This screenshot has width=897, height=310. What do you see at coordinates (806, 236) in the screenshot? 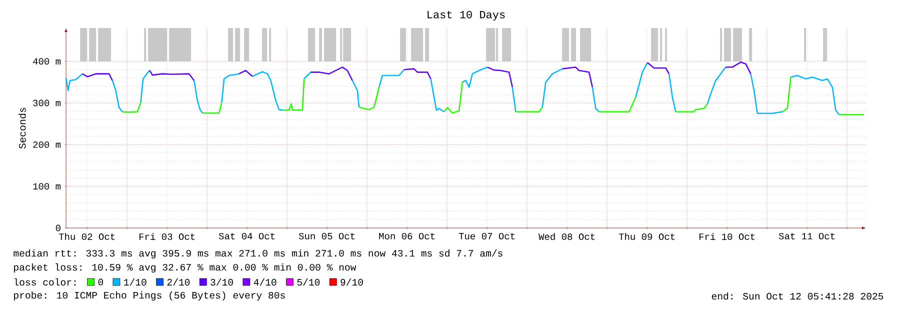
I see `x-tick-label: Sat 11 Oct` at bounding box center [806, 236].